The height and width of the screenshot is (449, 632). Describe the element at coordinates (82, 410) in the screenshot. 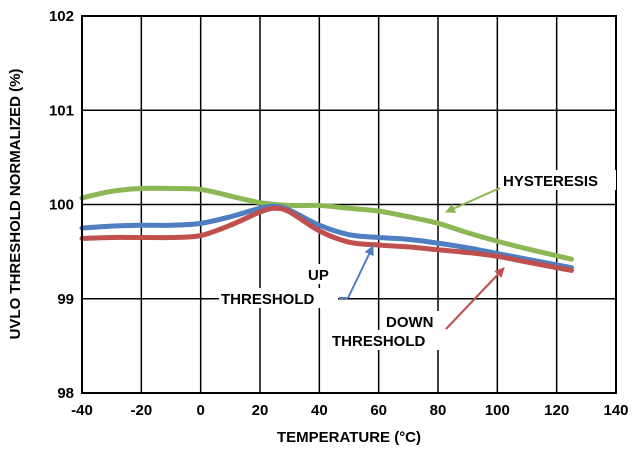

I see `x-tick-label: -40` at that location.